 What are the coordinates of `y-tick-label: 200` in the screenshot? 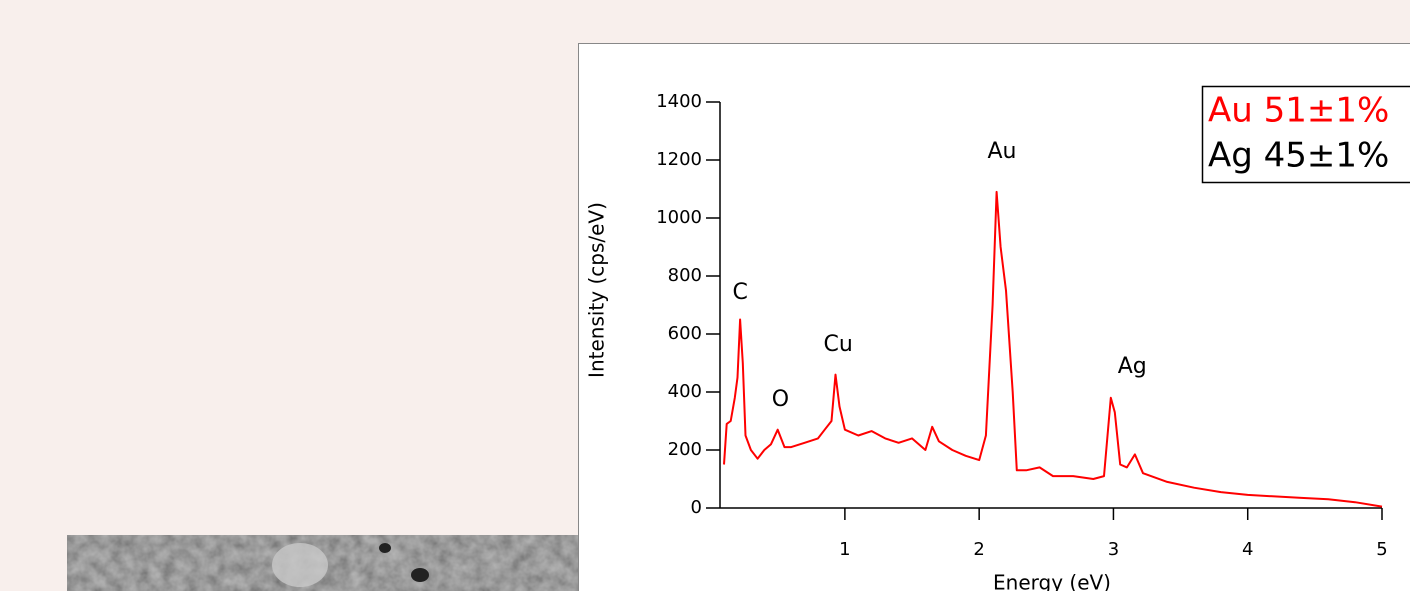 It's located at (685, 449).